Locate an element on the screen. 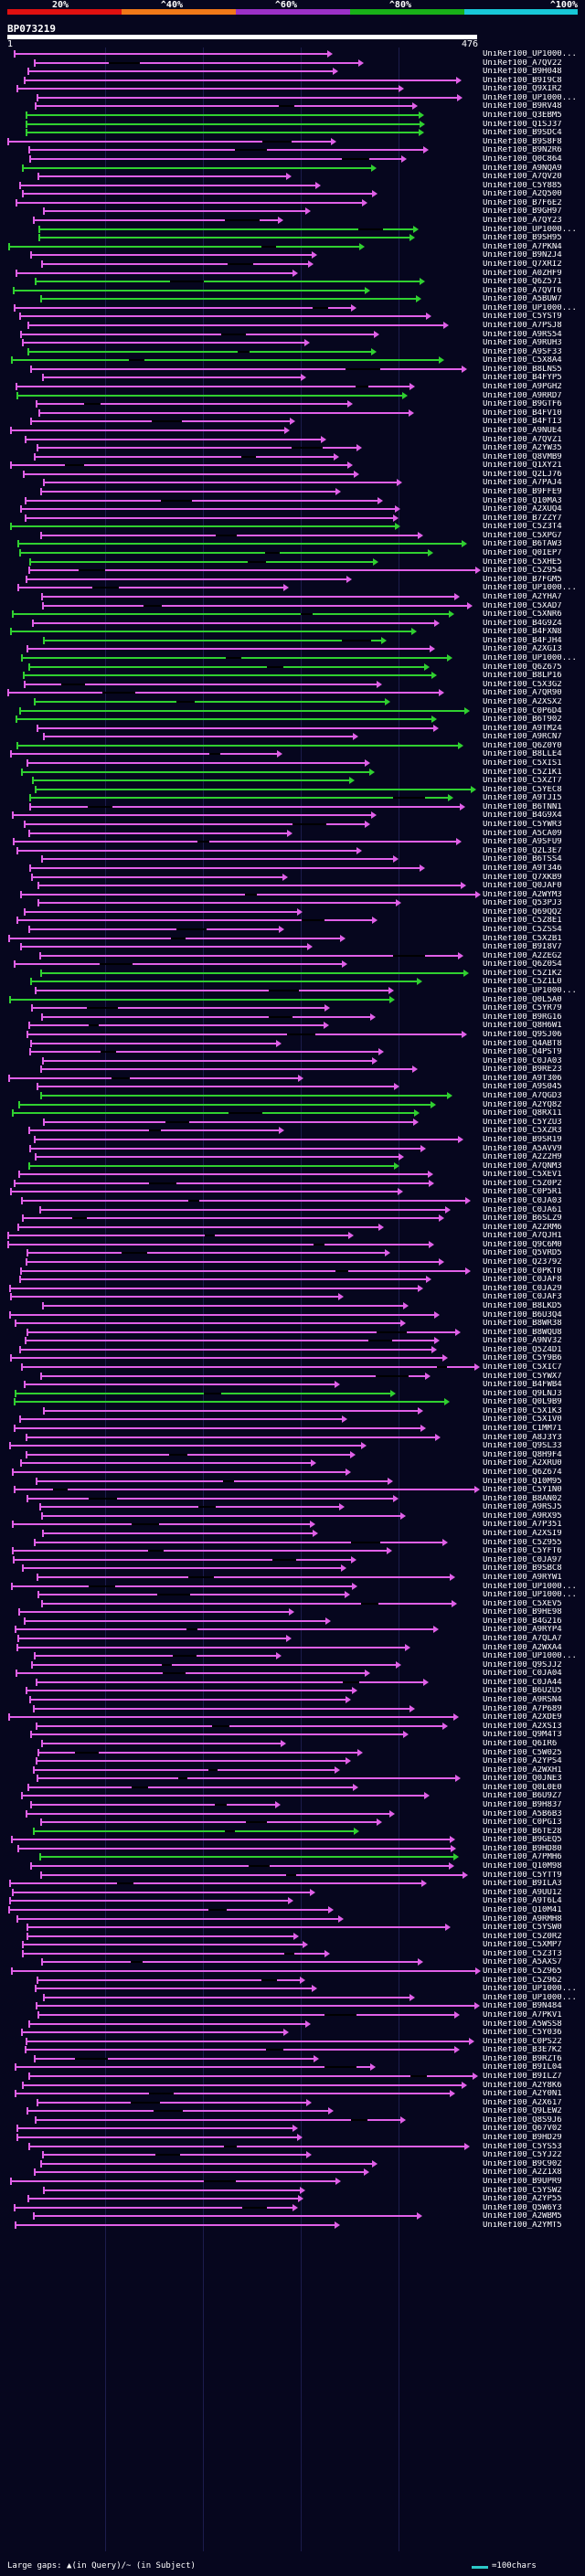  hit-label: UniRef100_C5Z1K2 is located at coordinates (522, 973).